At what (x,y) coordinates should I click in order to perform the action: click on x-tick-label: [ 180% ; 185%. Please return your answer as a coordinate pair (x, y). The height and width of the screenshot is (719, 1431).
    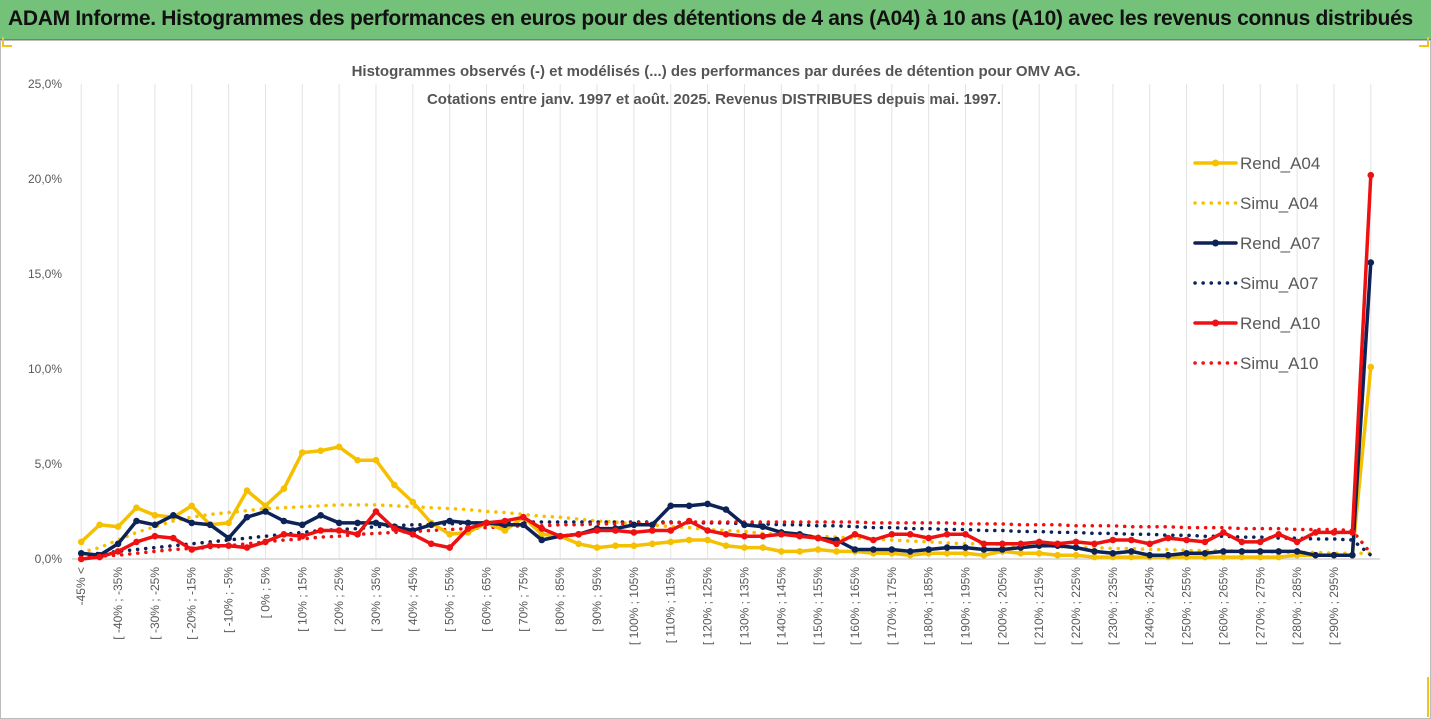
    Looking at the image, I should click on (929, 606).